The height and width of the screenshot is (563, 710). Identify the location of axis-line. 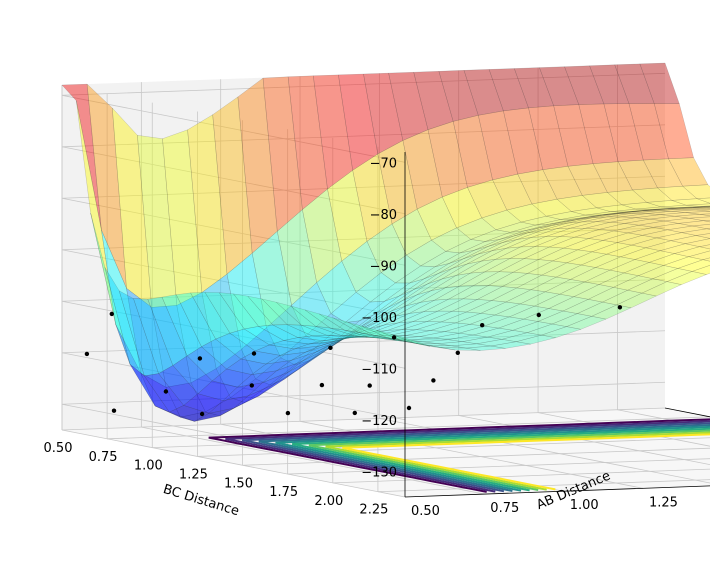
(557, 491).